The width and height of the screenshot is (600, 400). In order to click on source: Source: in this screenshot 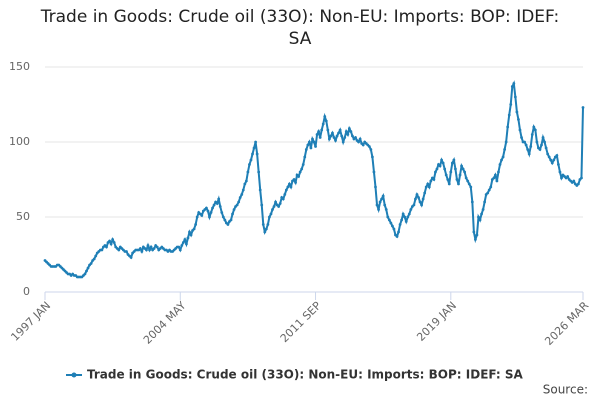, I will do `click(565, 390)`.